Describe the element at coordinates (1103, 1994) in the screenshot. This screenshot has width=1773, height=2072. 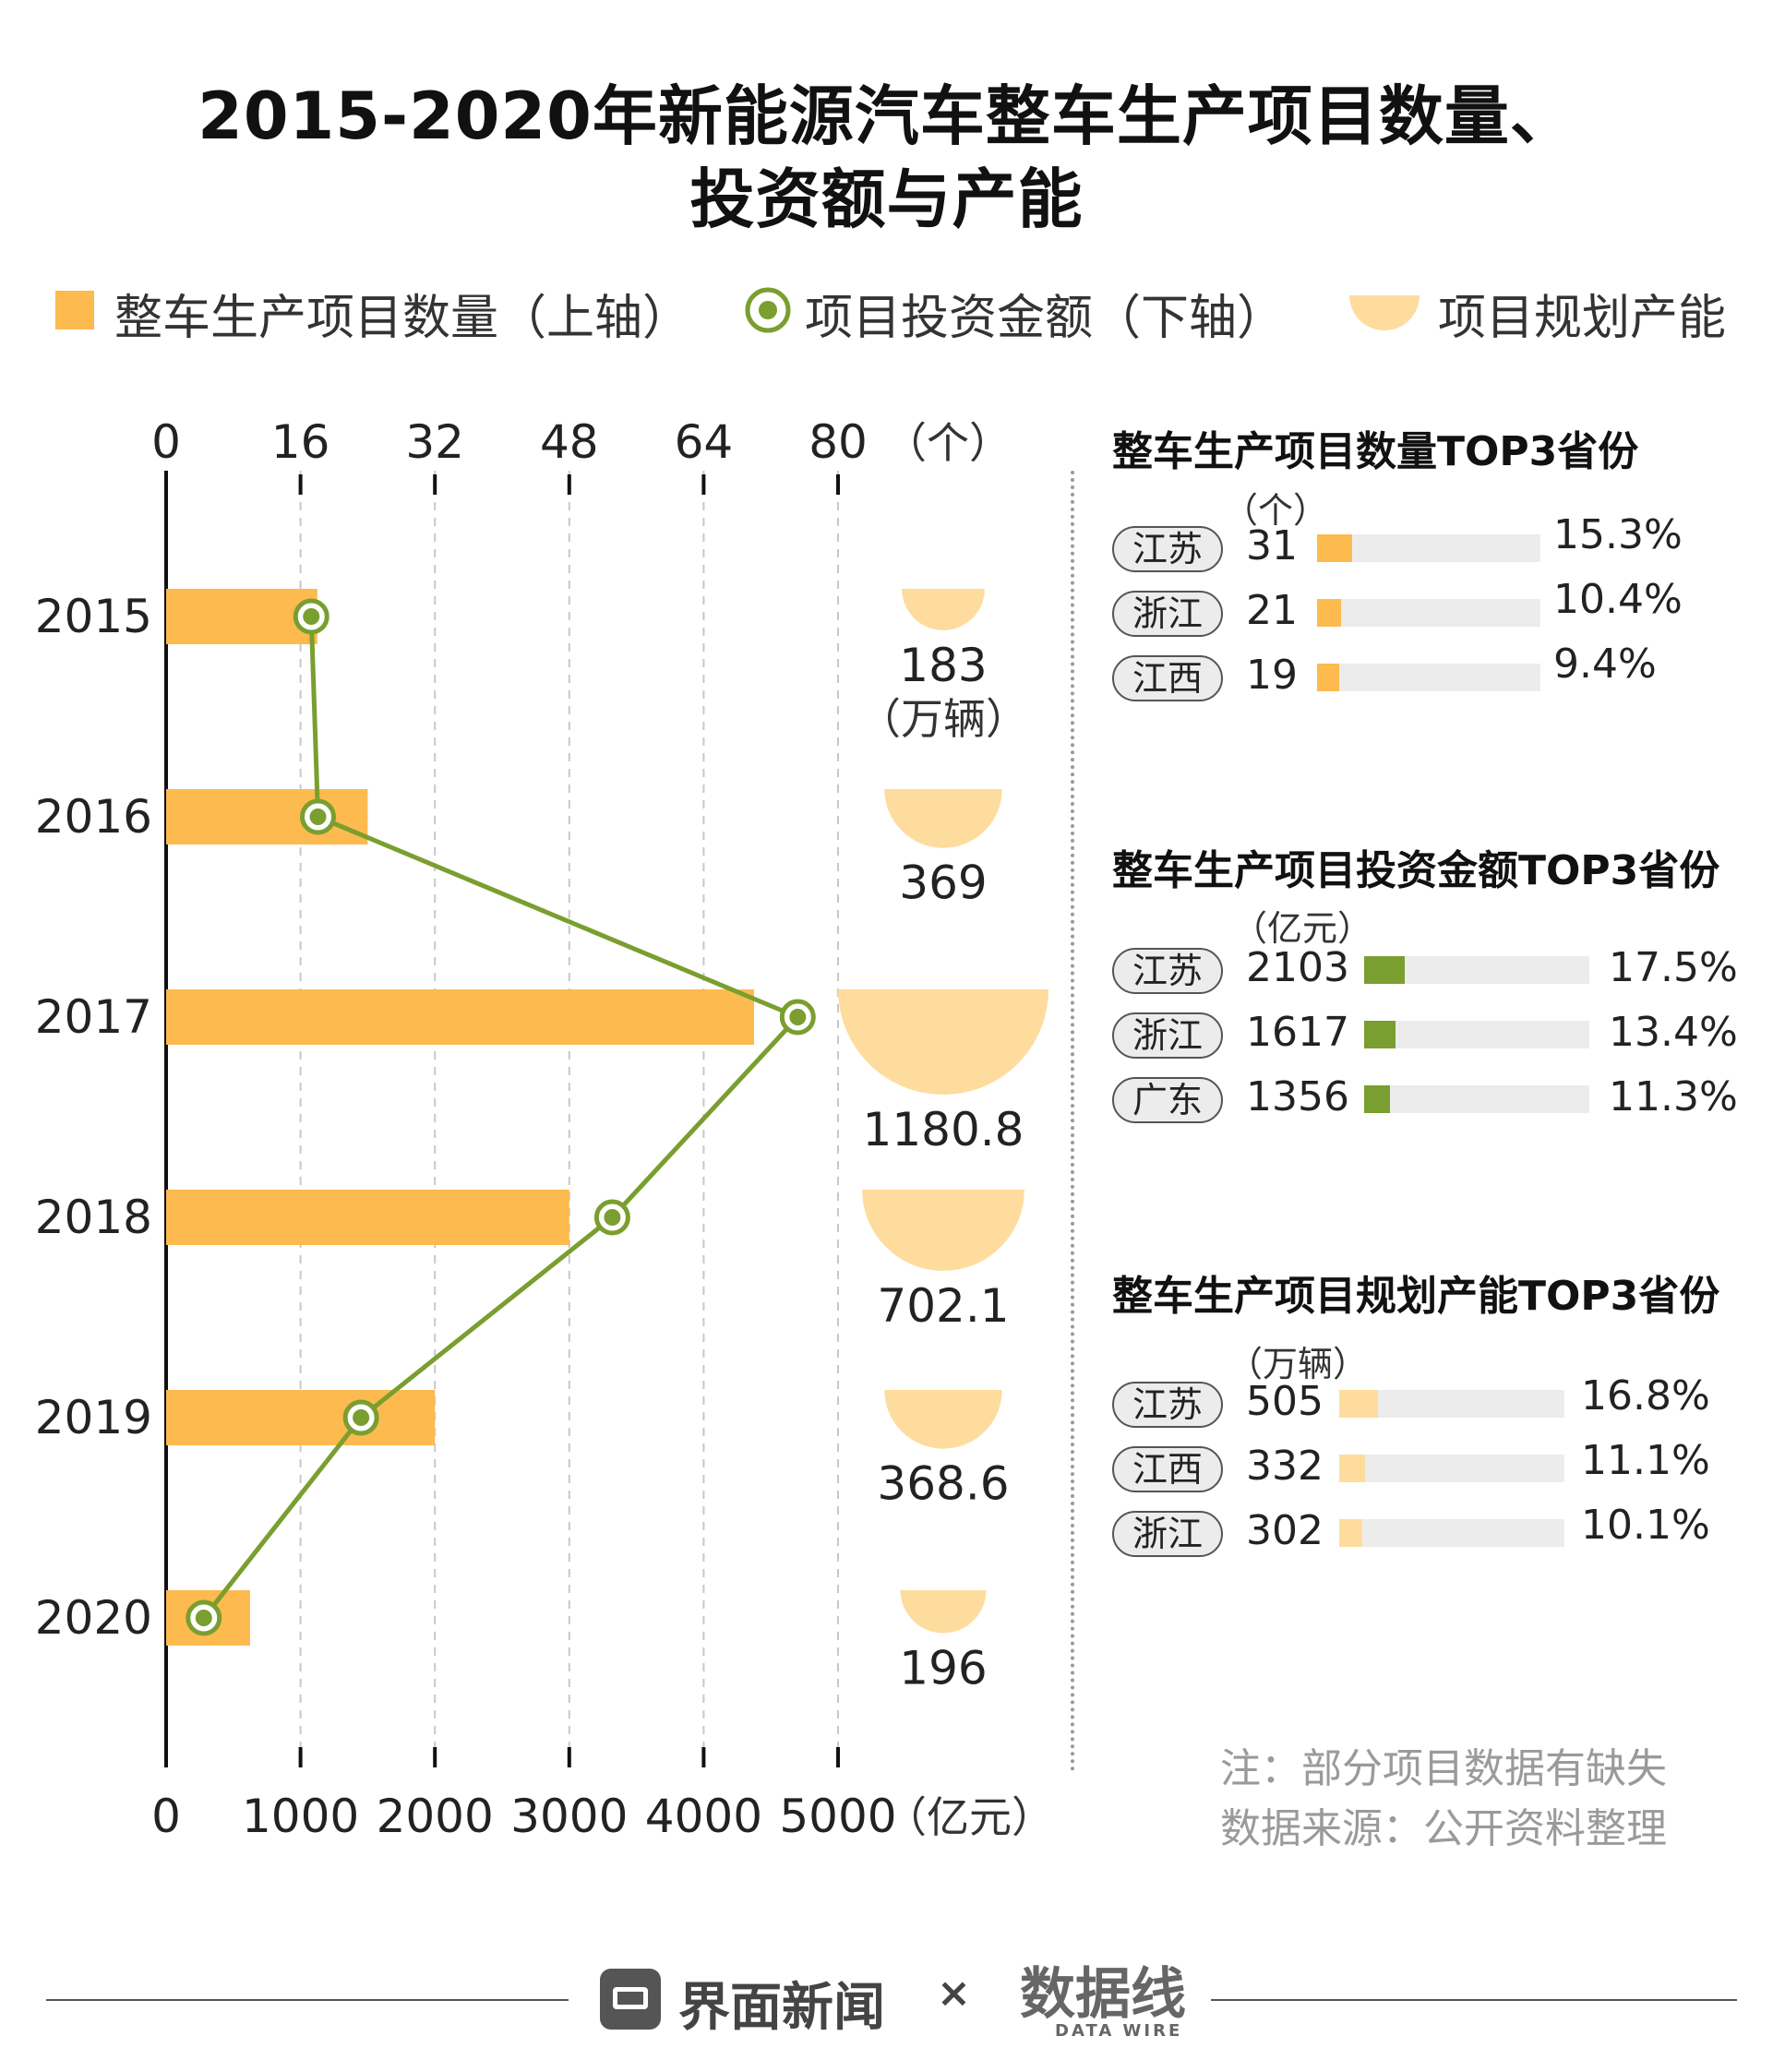
I see `footer-brand-datawire: 数据线` at that location.